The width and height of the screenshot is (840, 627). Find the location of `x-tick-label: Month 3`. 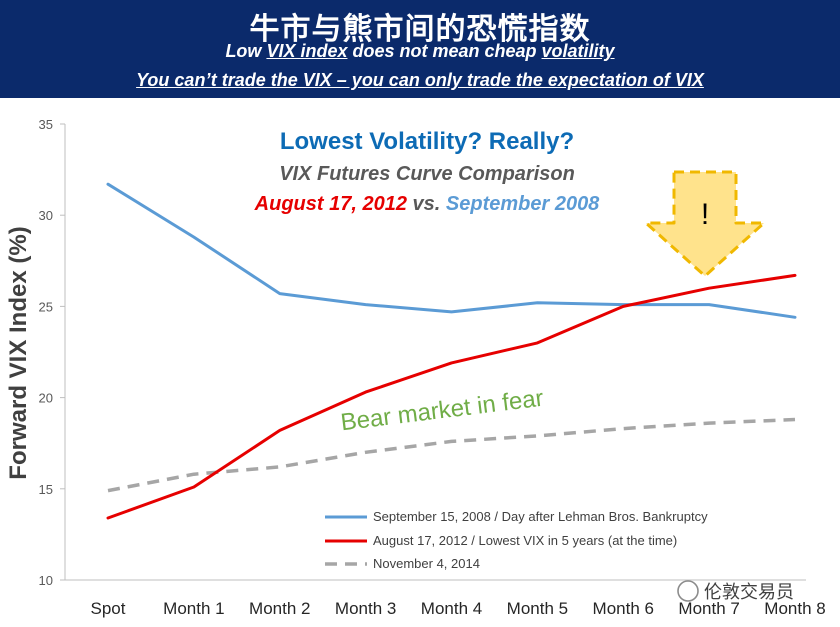

x-tick-label: Month 3 is located at coordinates (365, 608).